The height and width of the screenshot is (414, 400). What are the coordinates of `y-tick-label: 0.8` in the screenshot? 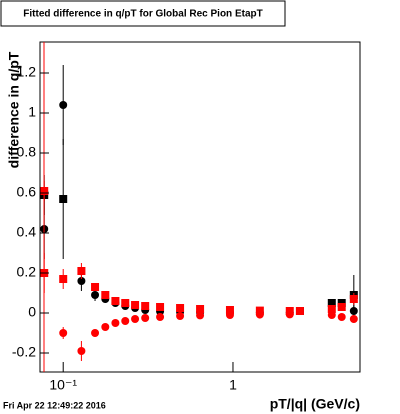 It's located at (27, 152).